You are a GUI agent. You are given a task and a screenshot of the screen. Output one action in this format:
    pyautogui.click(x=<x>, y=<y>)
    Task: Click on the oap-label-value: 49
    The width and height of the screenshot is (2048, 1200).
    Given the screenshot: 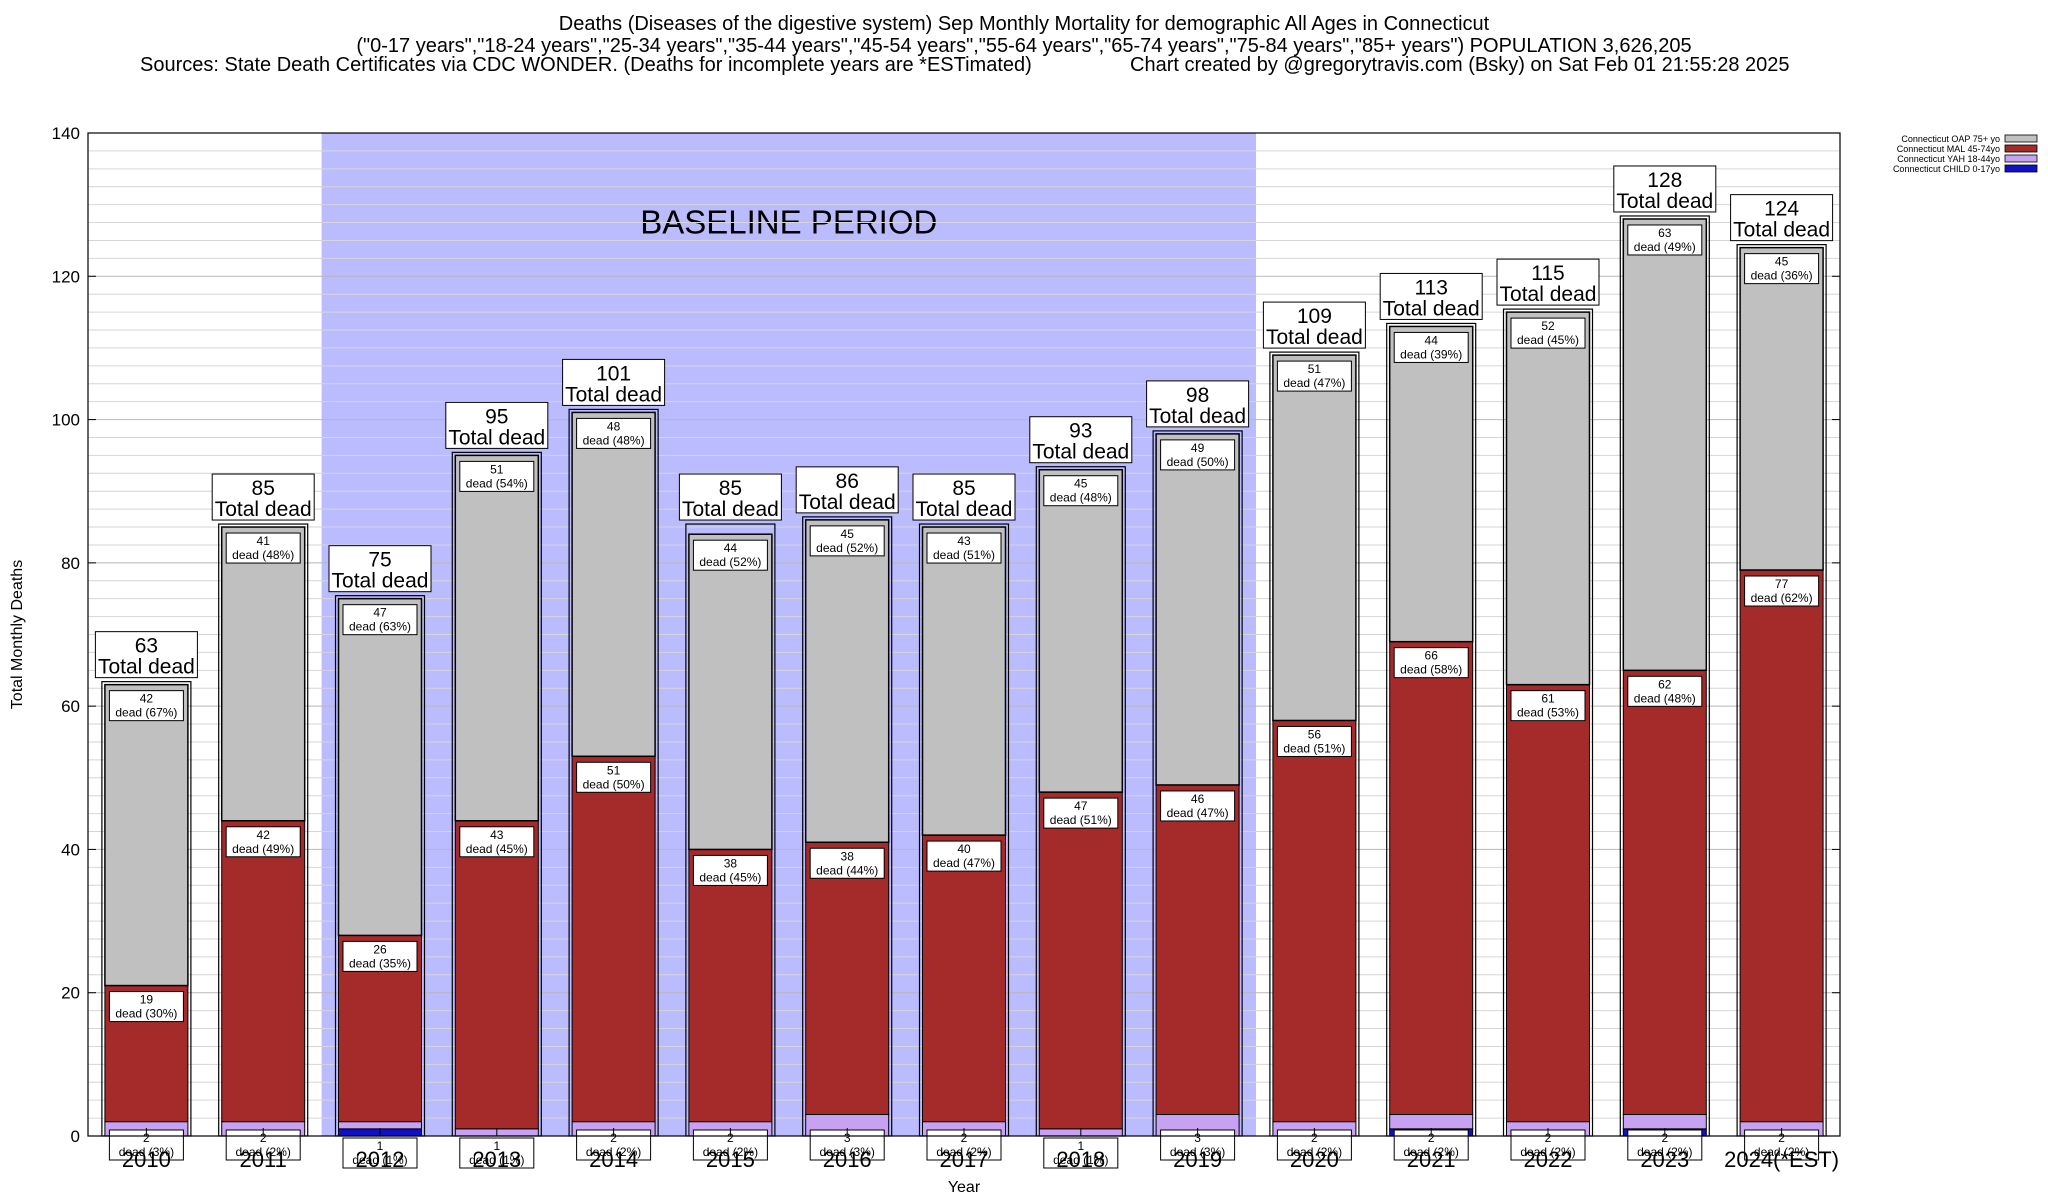 What is the action you would take?
    pyautogui.click(x=1198, y=448)
    